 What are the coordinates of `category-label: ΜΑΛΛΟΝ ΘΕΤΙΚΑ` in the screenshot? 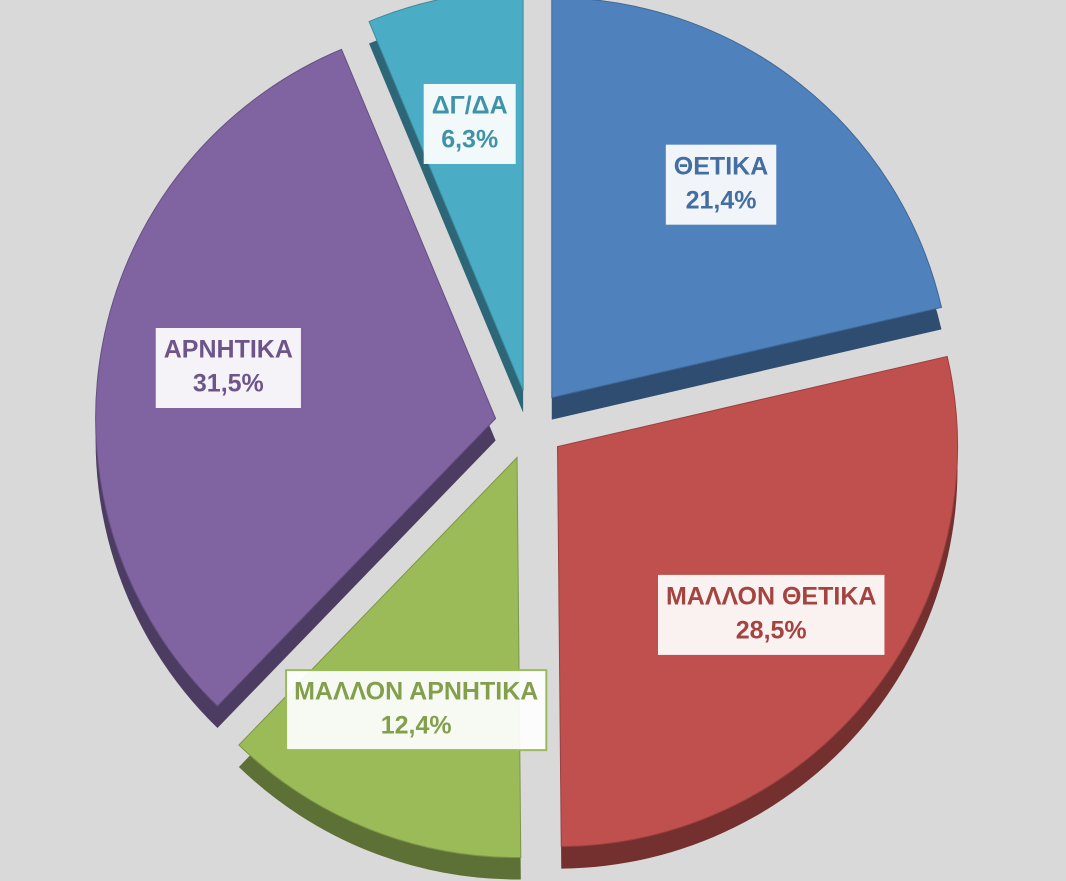 It's located at (771, 597).